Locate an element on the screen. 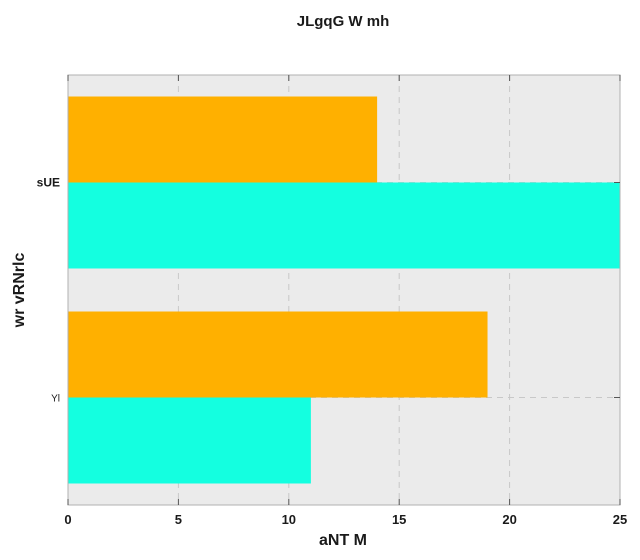 This screenshot has height=560, width=640. y-tick-label: Yl is located at coordinates (55, 399).